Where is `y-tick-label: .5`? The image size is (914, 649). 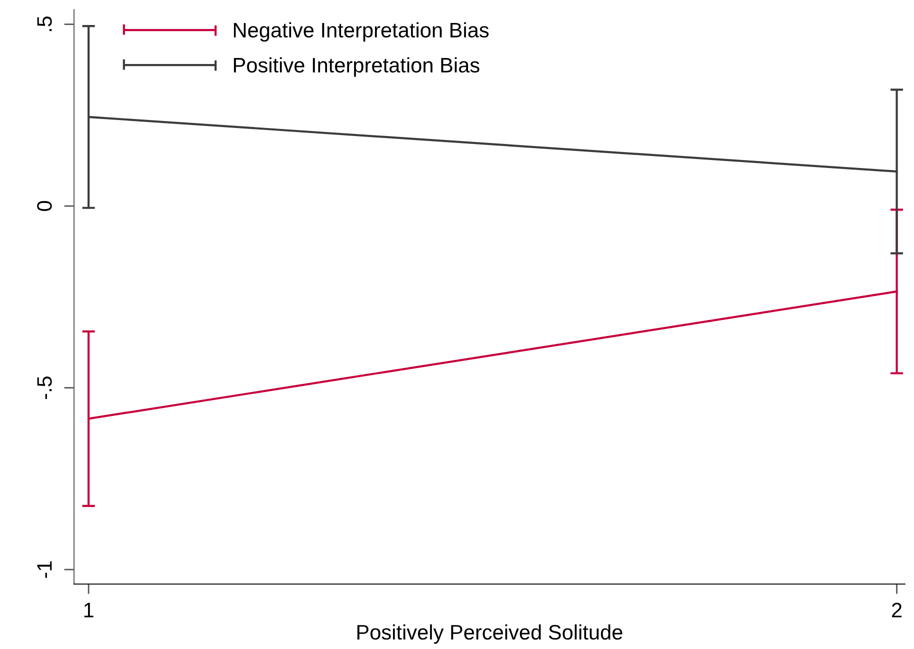
y-tick-label: .5 is located at coordinates (44, 24).